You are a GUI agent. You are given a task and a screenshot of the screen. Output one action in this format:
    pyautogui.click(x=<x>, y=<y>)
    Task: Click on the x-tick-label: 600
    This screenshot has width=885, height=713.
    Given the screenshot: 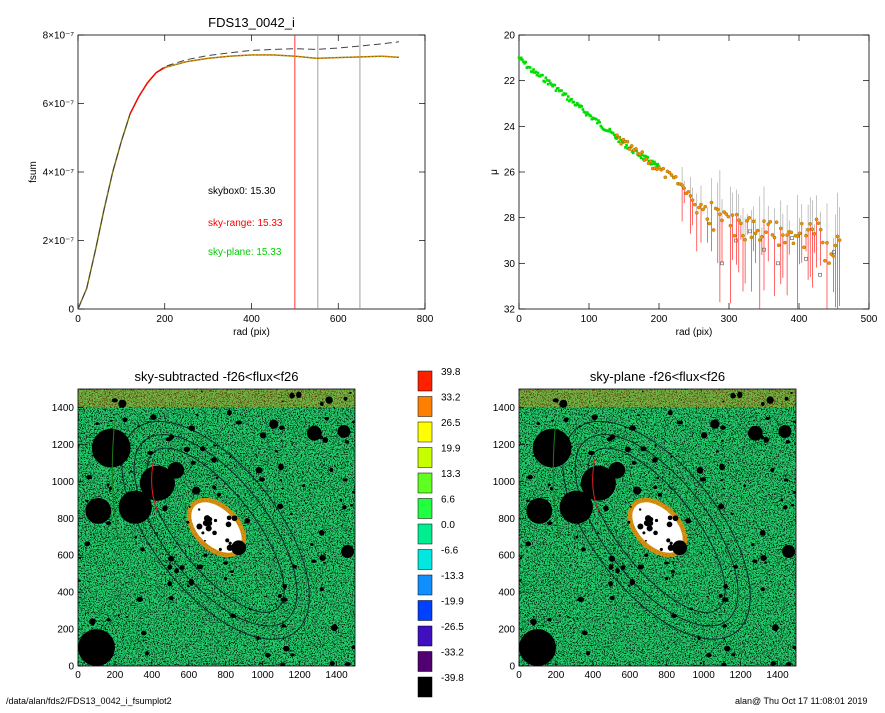 What is the action you would take?
    pyautogui.click(x=338, y=319)
    